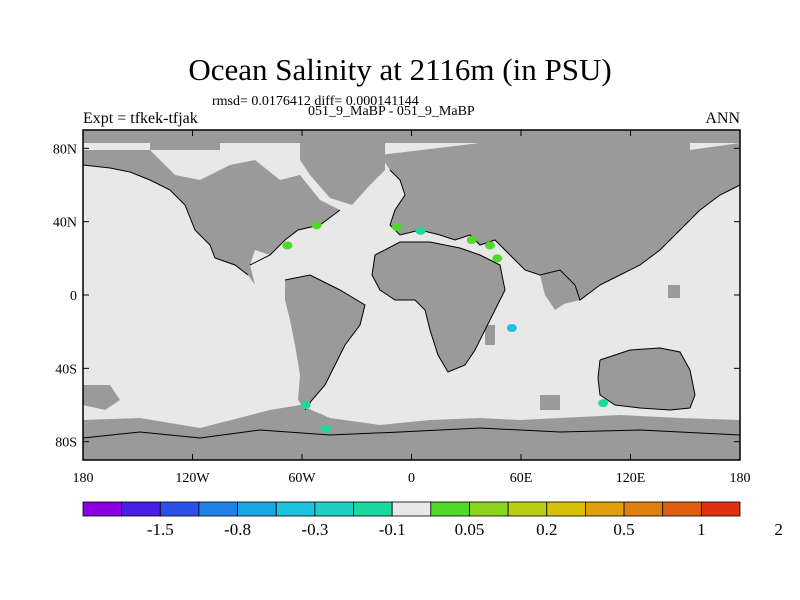 Image resolution: width=800 pixels, height=600 pixels. Describe the element at coordinates (342, 174) in the screenshot. I see `land-greenland` at that location.